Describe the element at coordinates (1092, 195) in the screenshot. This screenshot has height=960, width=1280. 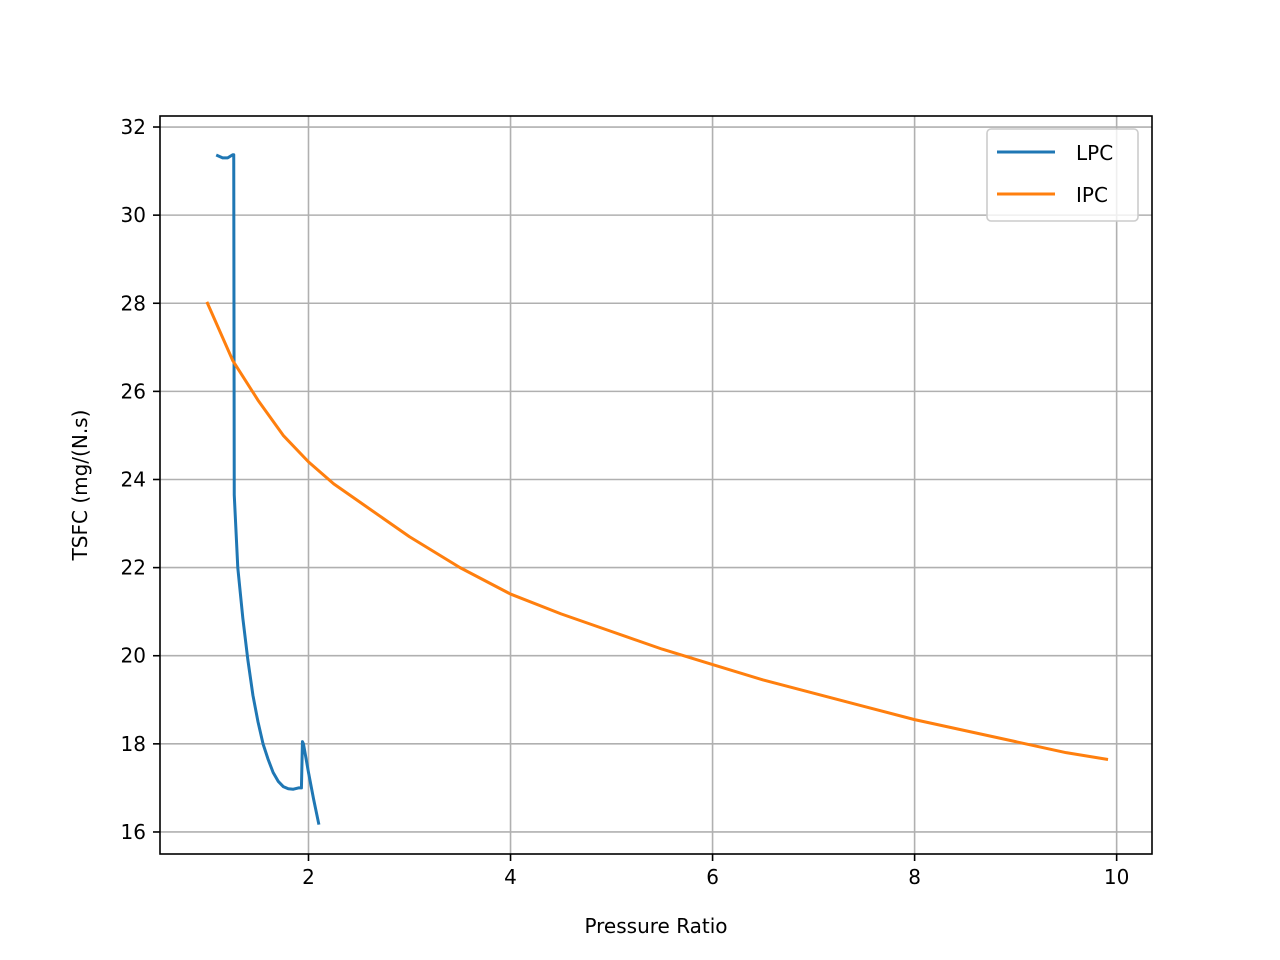
I see `legend-label-ipc: IPC` at that location.